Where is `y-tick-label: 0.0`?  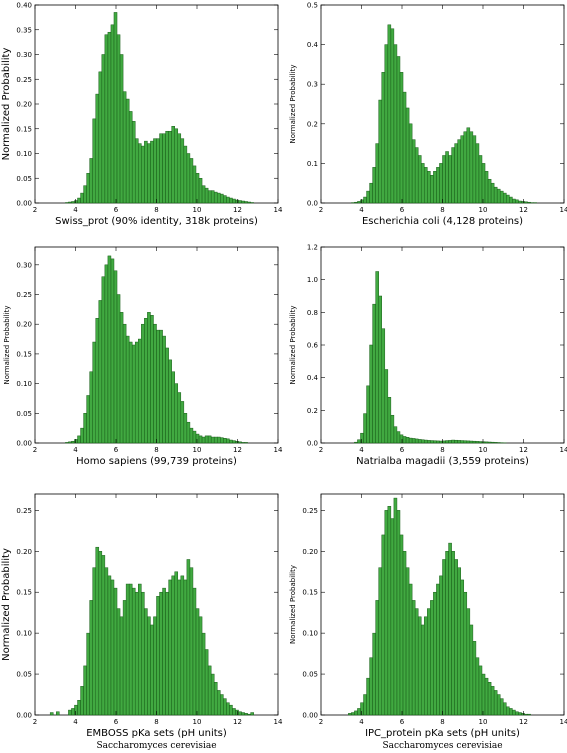
y-tick-label: 0.0 is located at coordinates (312, 204).